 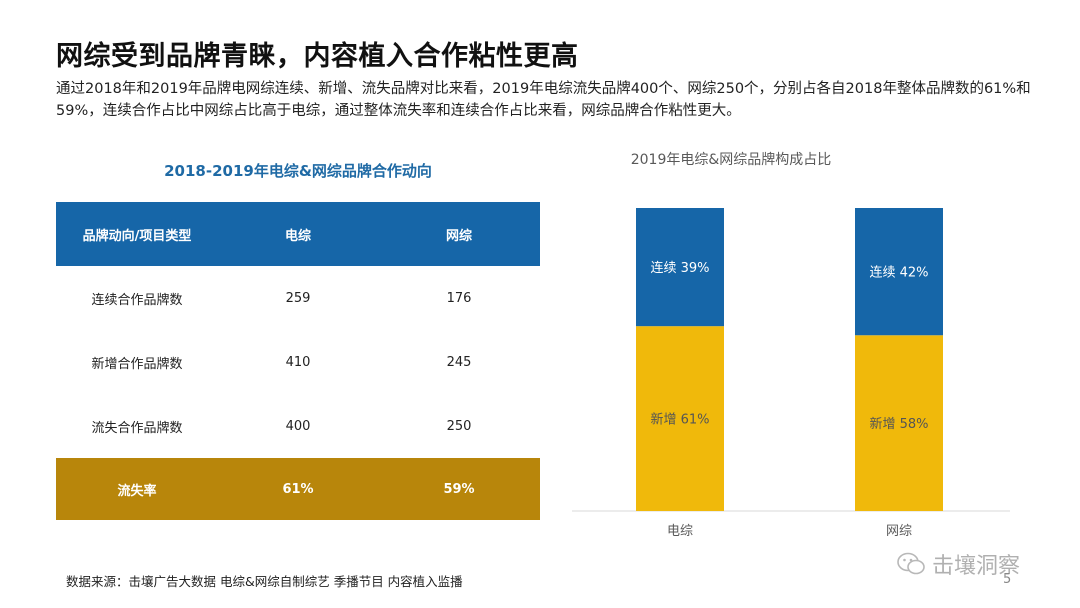 What do you see at coordinates (137, 489) in the screenshot?
I see `row-label: 流失率` at bounding box center [137, 489].